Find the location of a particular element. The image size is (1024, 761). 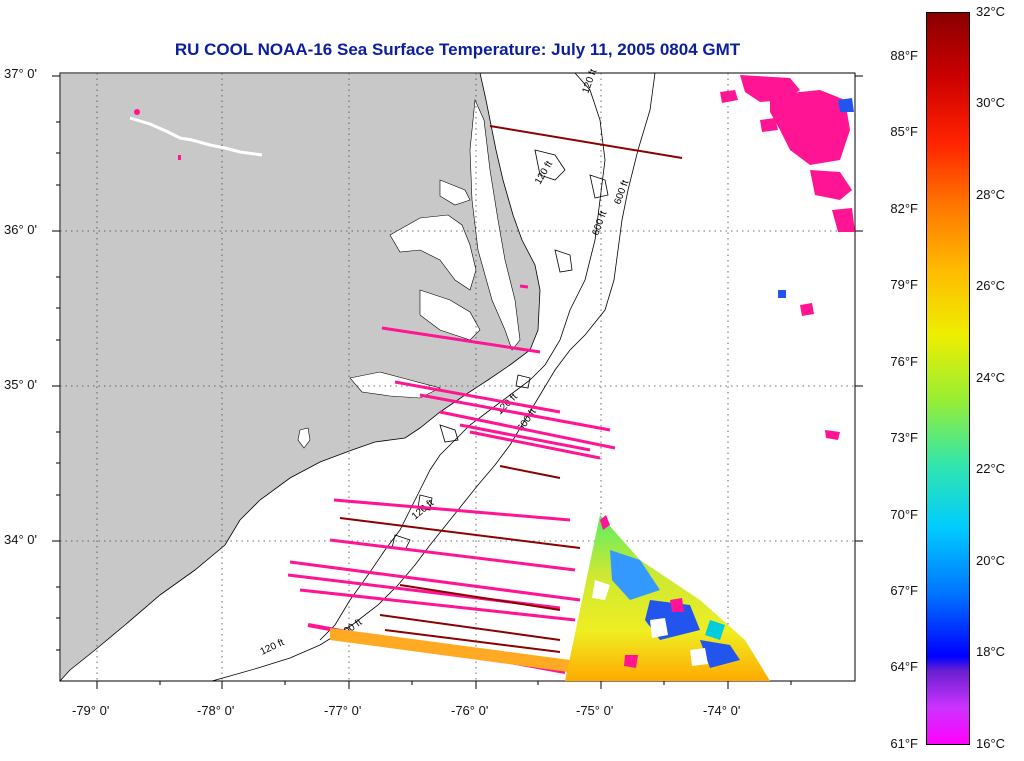

celsius-tick: 16°C is located at coordinates (991, 743).